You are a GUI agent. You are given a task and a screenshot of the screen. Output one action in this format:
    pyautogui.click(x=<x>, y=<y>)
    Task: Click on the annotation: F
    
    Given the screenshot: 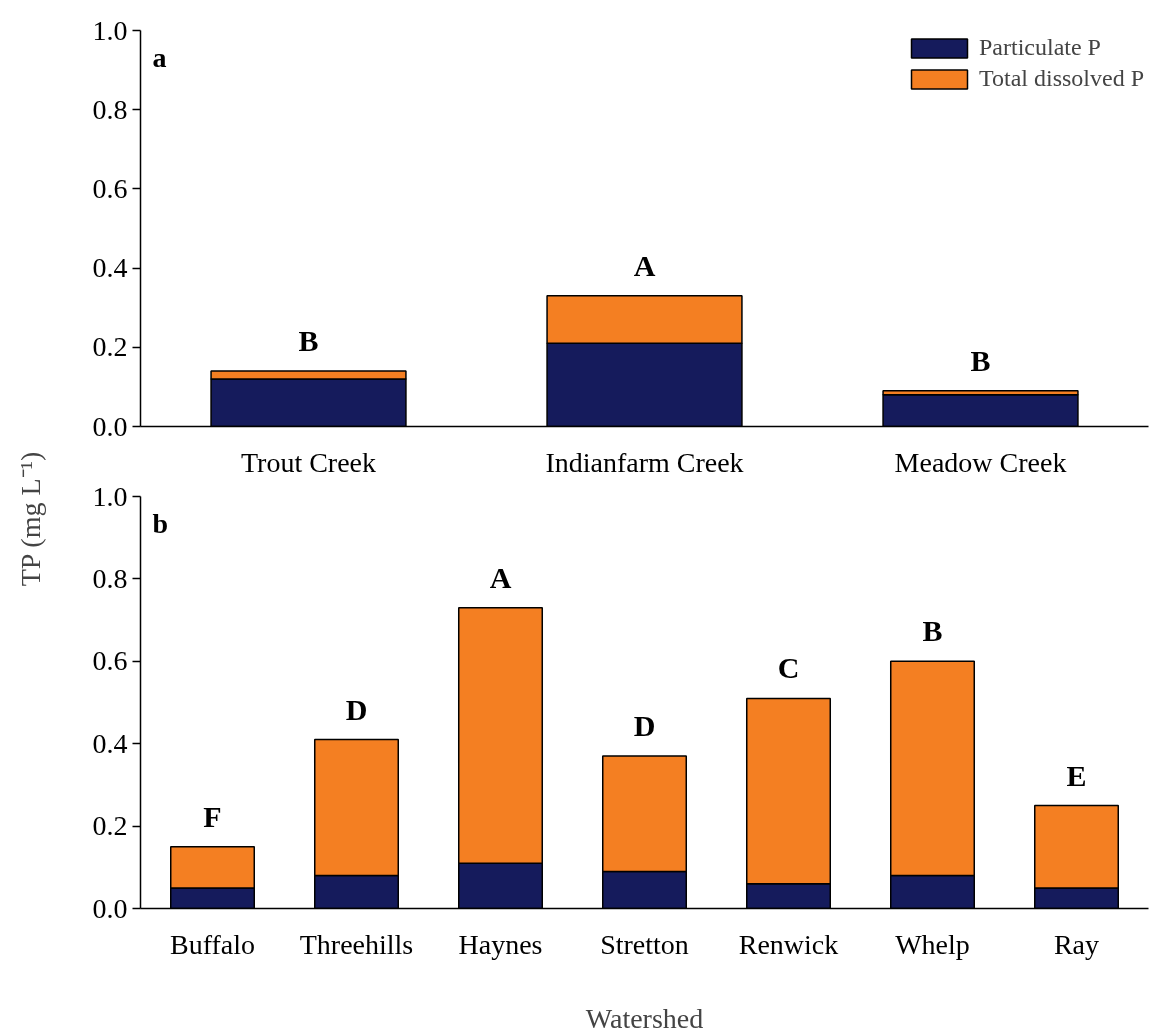 What is the action you would take?
    pyautogui.click(x=212, y=816)
    